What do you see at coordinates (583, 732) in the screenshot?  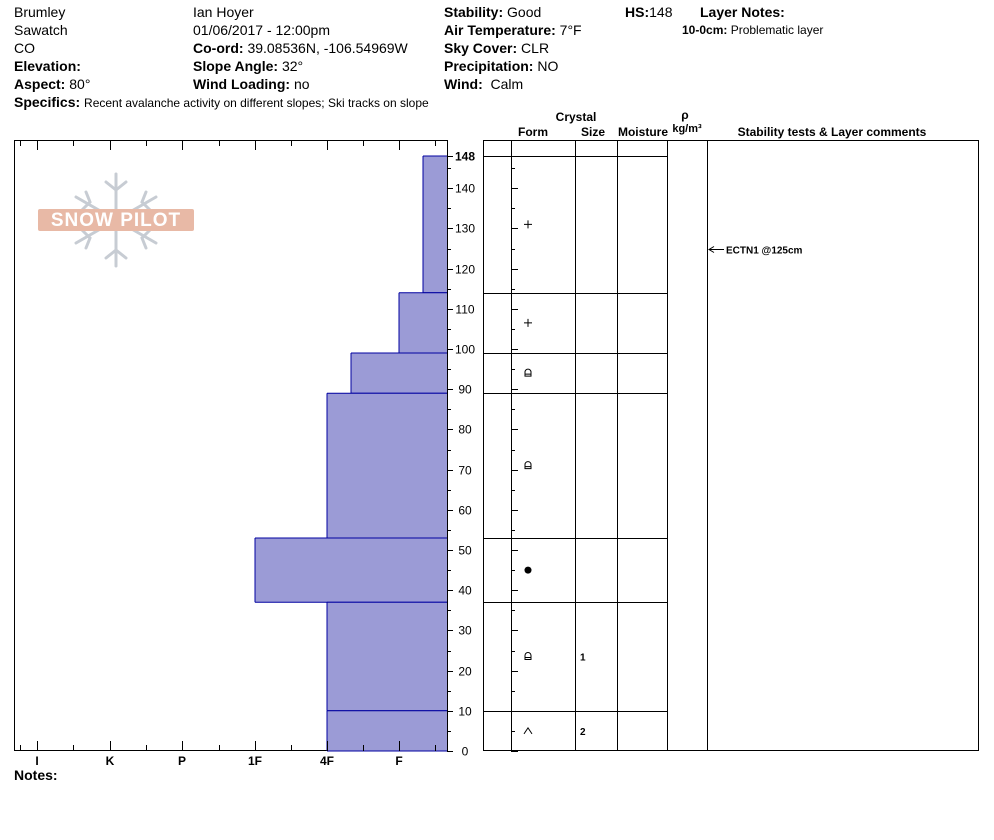 I see `crystal-size-7: 2` at bounding box center [583, 732].